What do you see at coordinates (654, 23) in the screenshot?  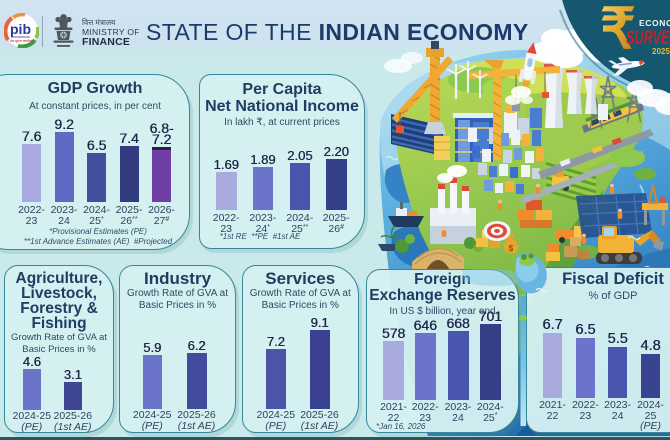 I see `svg-text: ECONOMIC` at bounding box center [654, 23].